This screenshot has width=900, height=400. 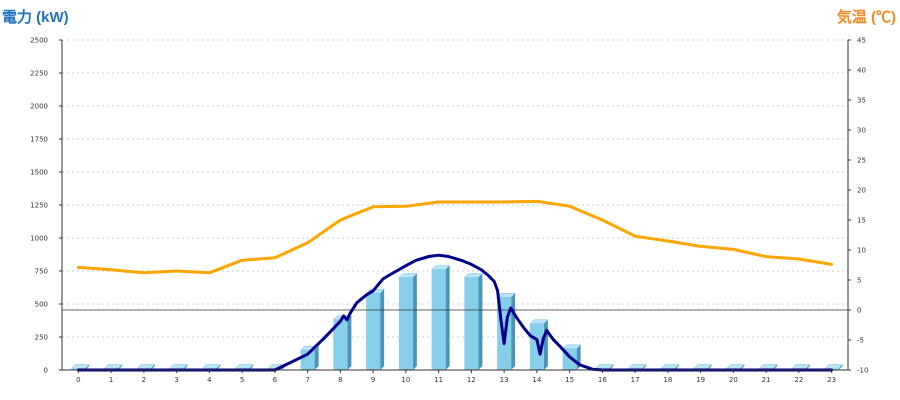 What do you see at coordinates (569, 380) in the screenshot?
I see `x-tick-label: 15` at bounding box center [569, 380].